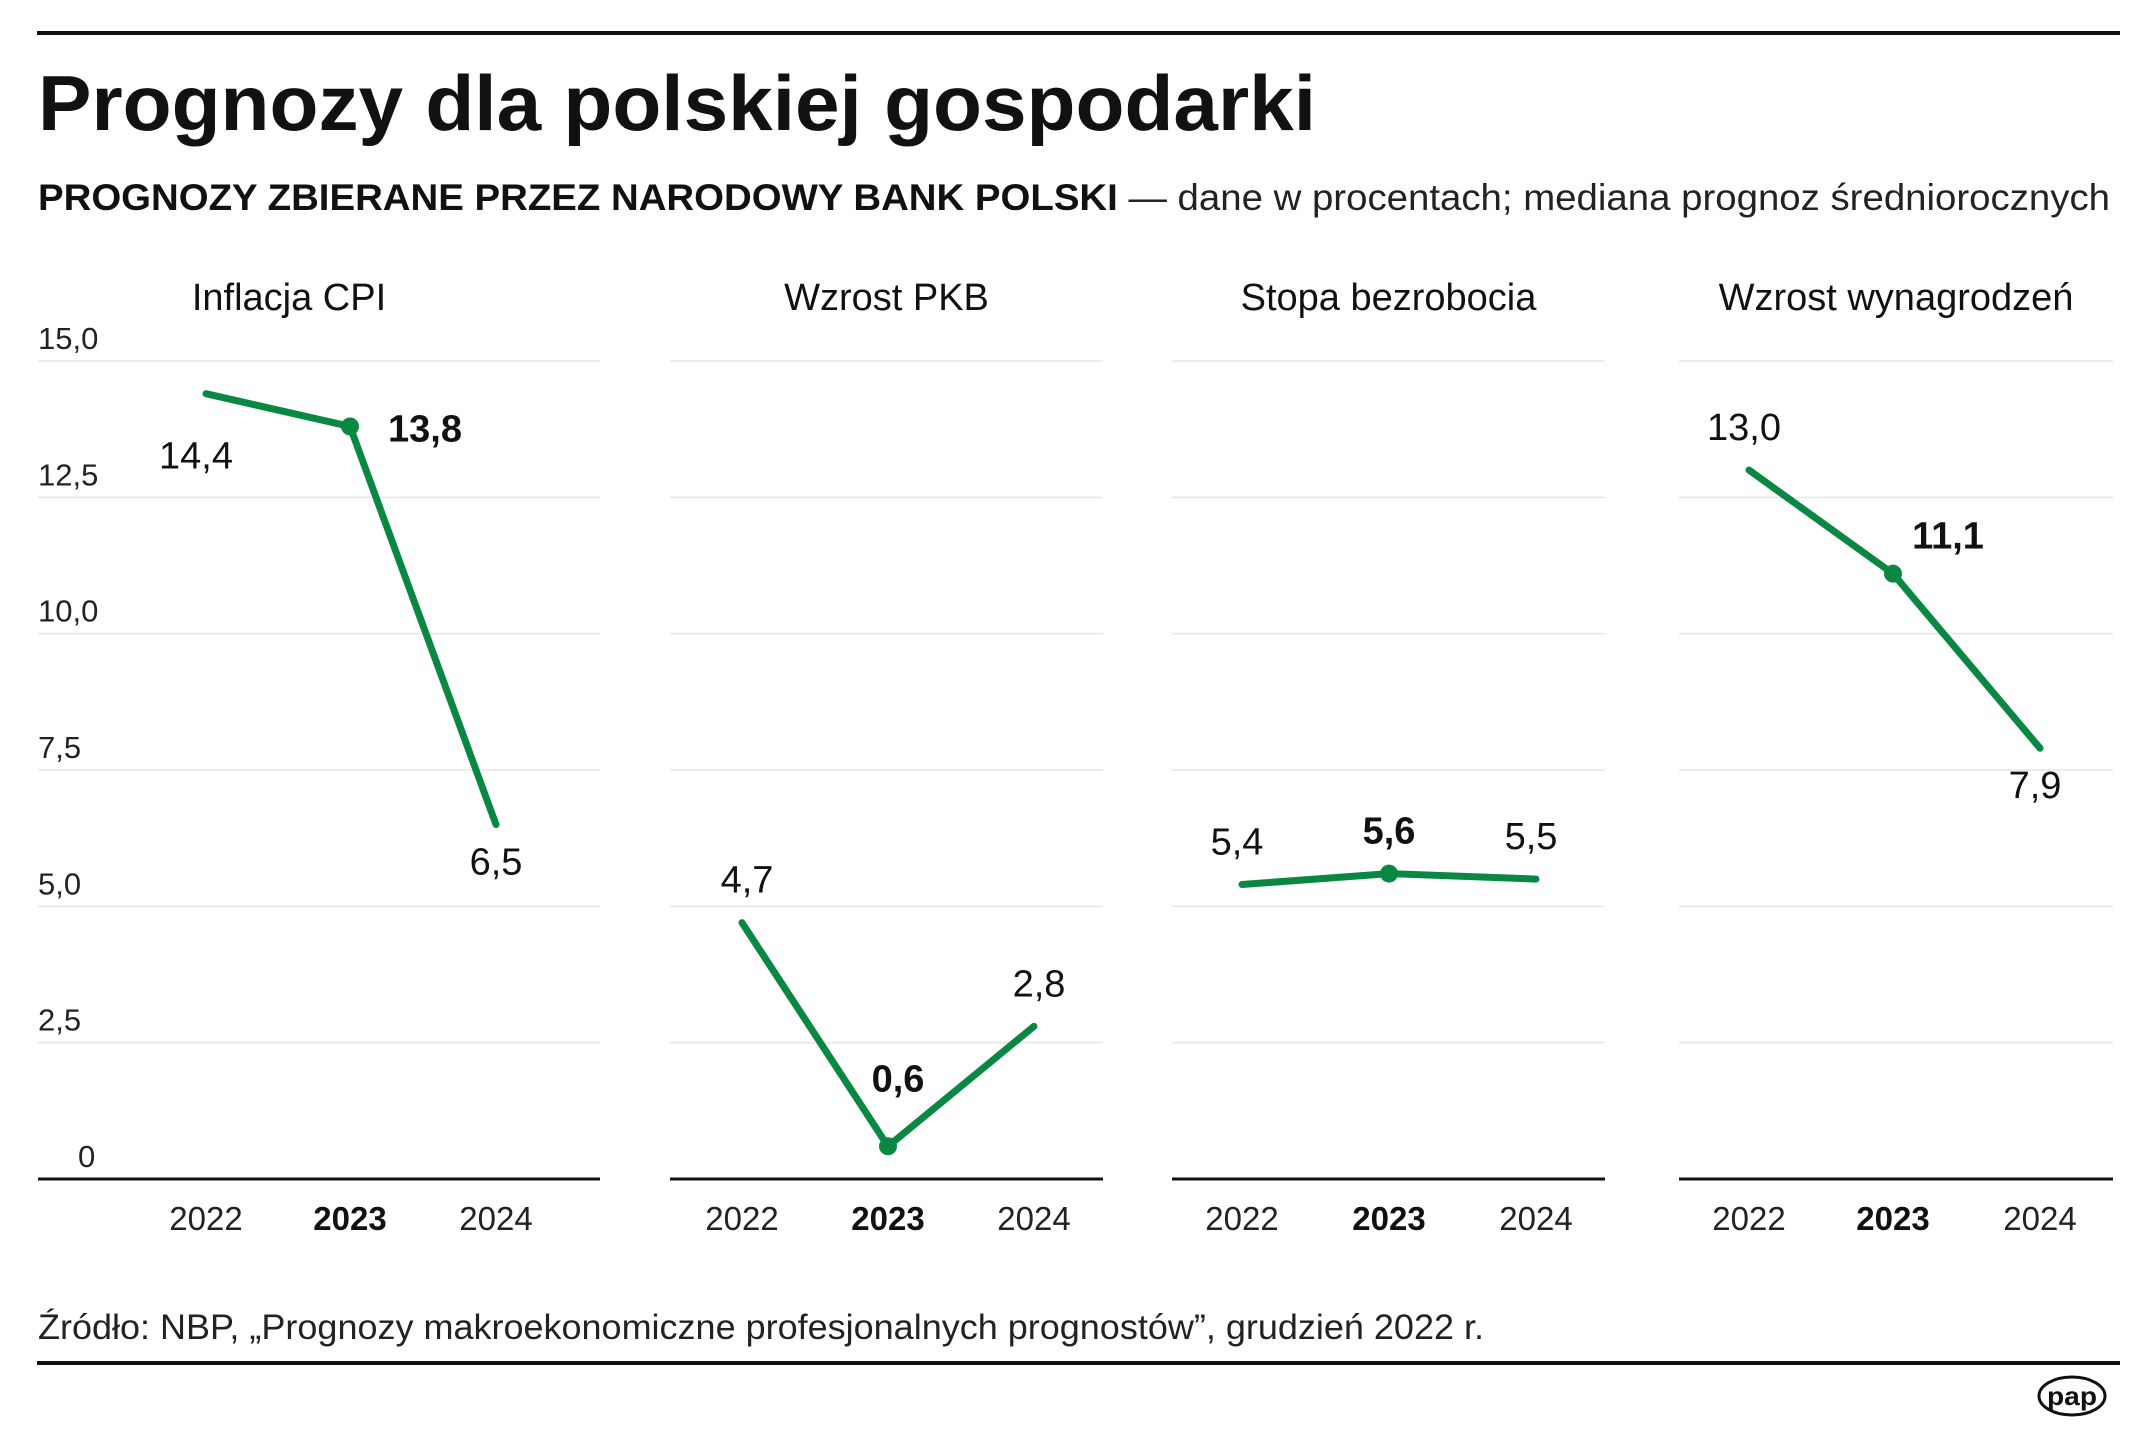  Describe the element at coordinates (59, 883) in the screenshot. I see `y-tick-label: 5,0` at that location.